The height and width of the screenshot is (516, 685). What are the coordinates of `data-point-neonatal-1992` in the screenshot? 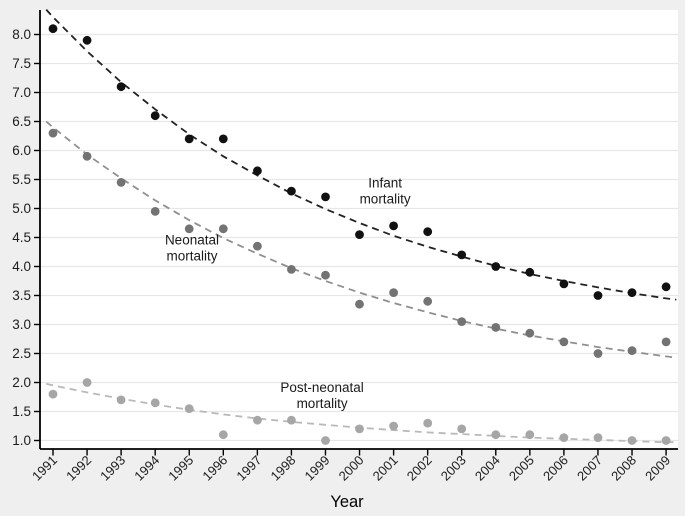 It's located at (87, 156).